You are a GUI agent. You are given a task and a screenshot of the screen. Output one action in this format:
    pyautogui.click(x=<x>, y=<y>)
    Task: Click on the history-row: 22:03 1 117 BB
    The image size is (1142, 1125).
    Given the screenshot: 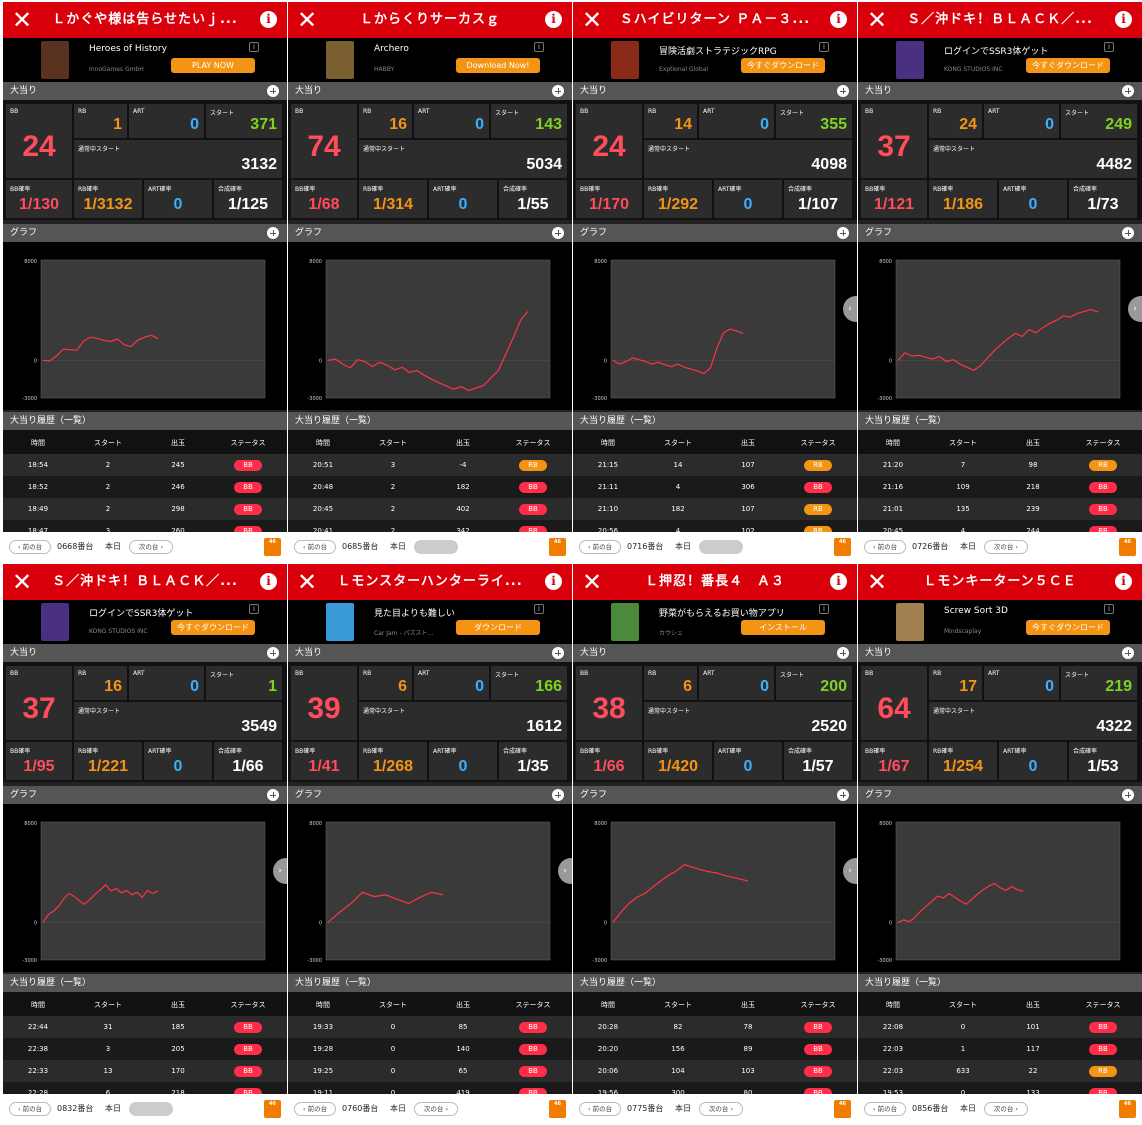 What is the action you would take?
    pyautogui.click(x=1000, y=1049)
    